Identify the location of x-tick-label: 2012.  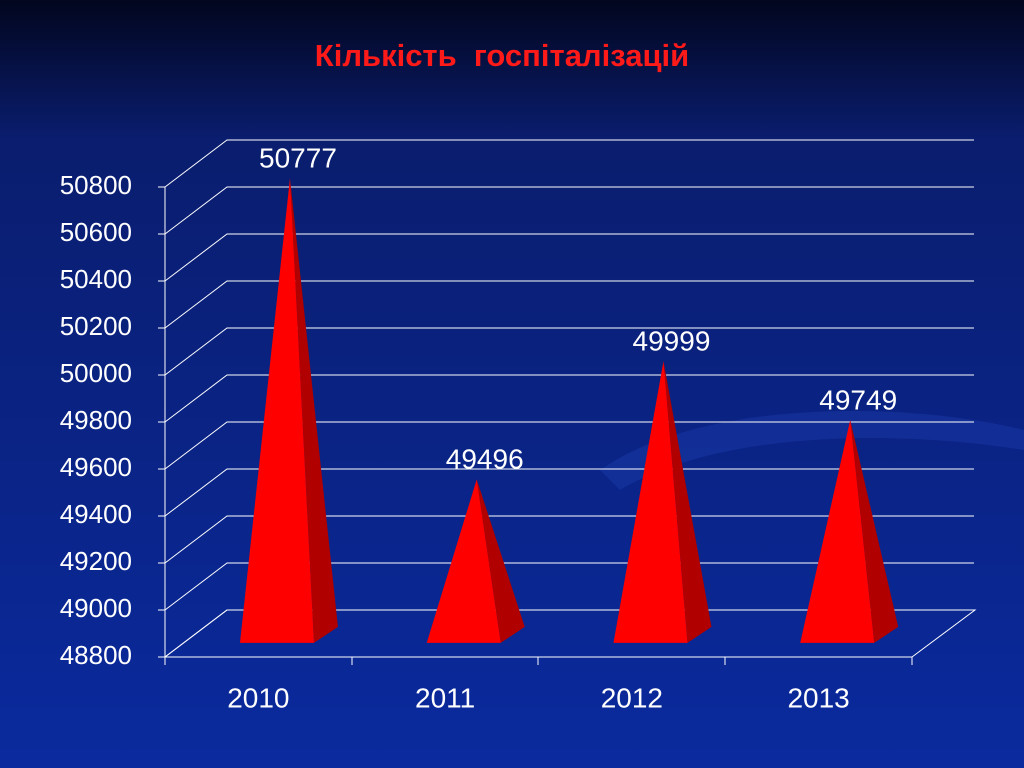
(632, 697).